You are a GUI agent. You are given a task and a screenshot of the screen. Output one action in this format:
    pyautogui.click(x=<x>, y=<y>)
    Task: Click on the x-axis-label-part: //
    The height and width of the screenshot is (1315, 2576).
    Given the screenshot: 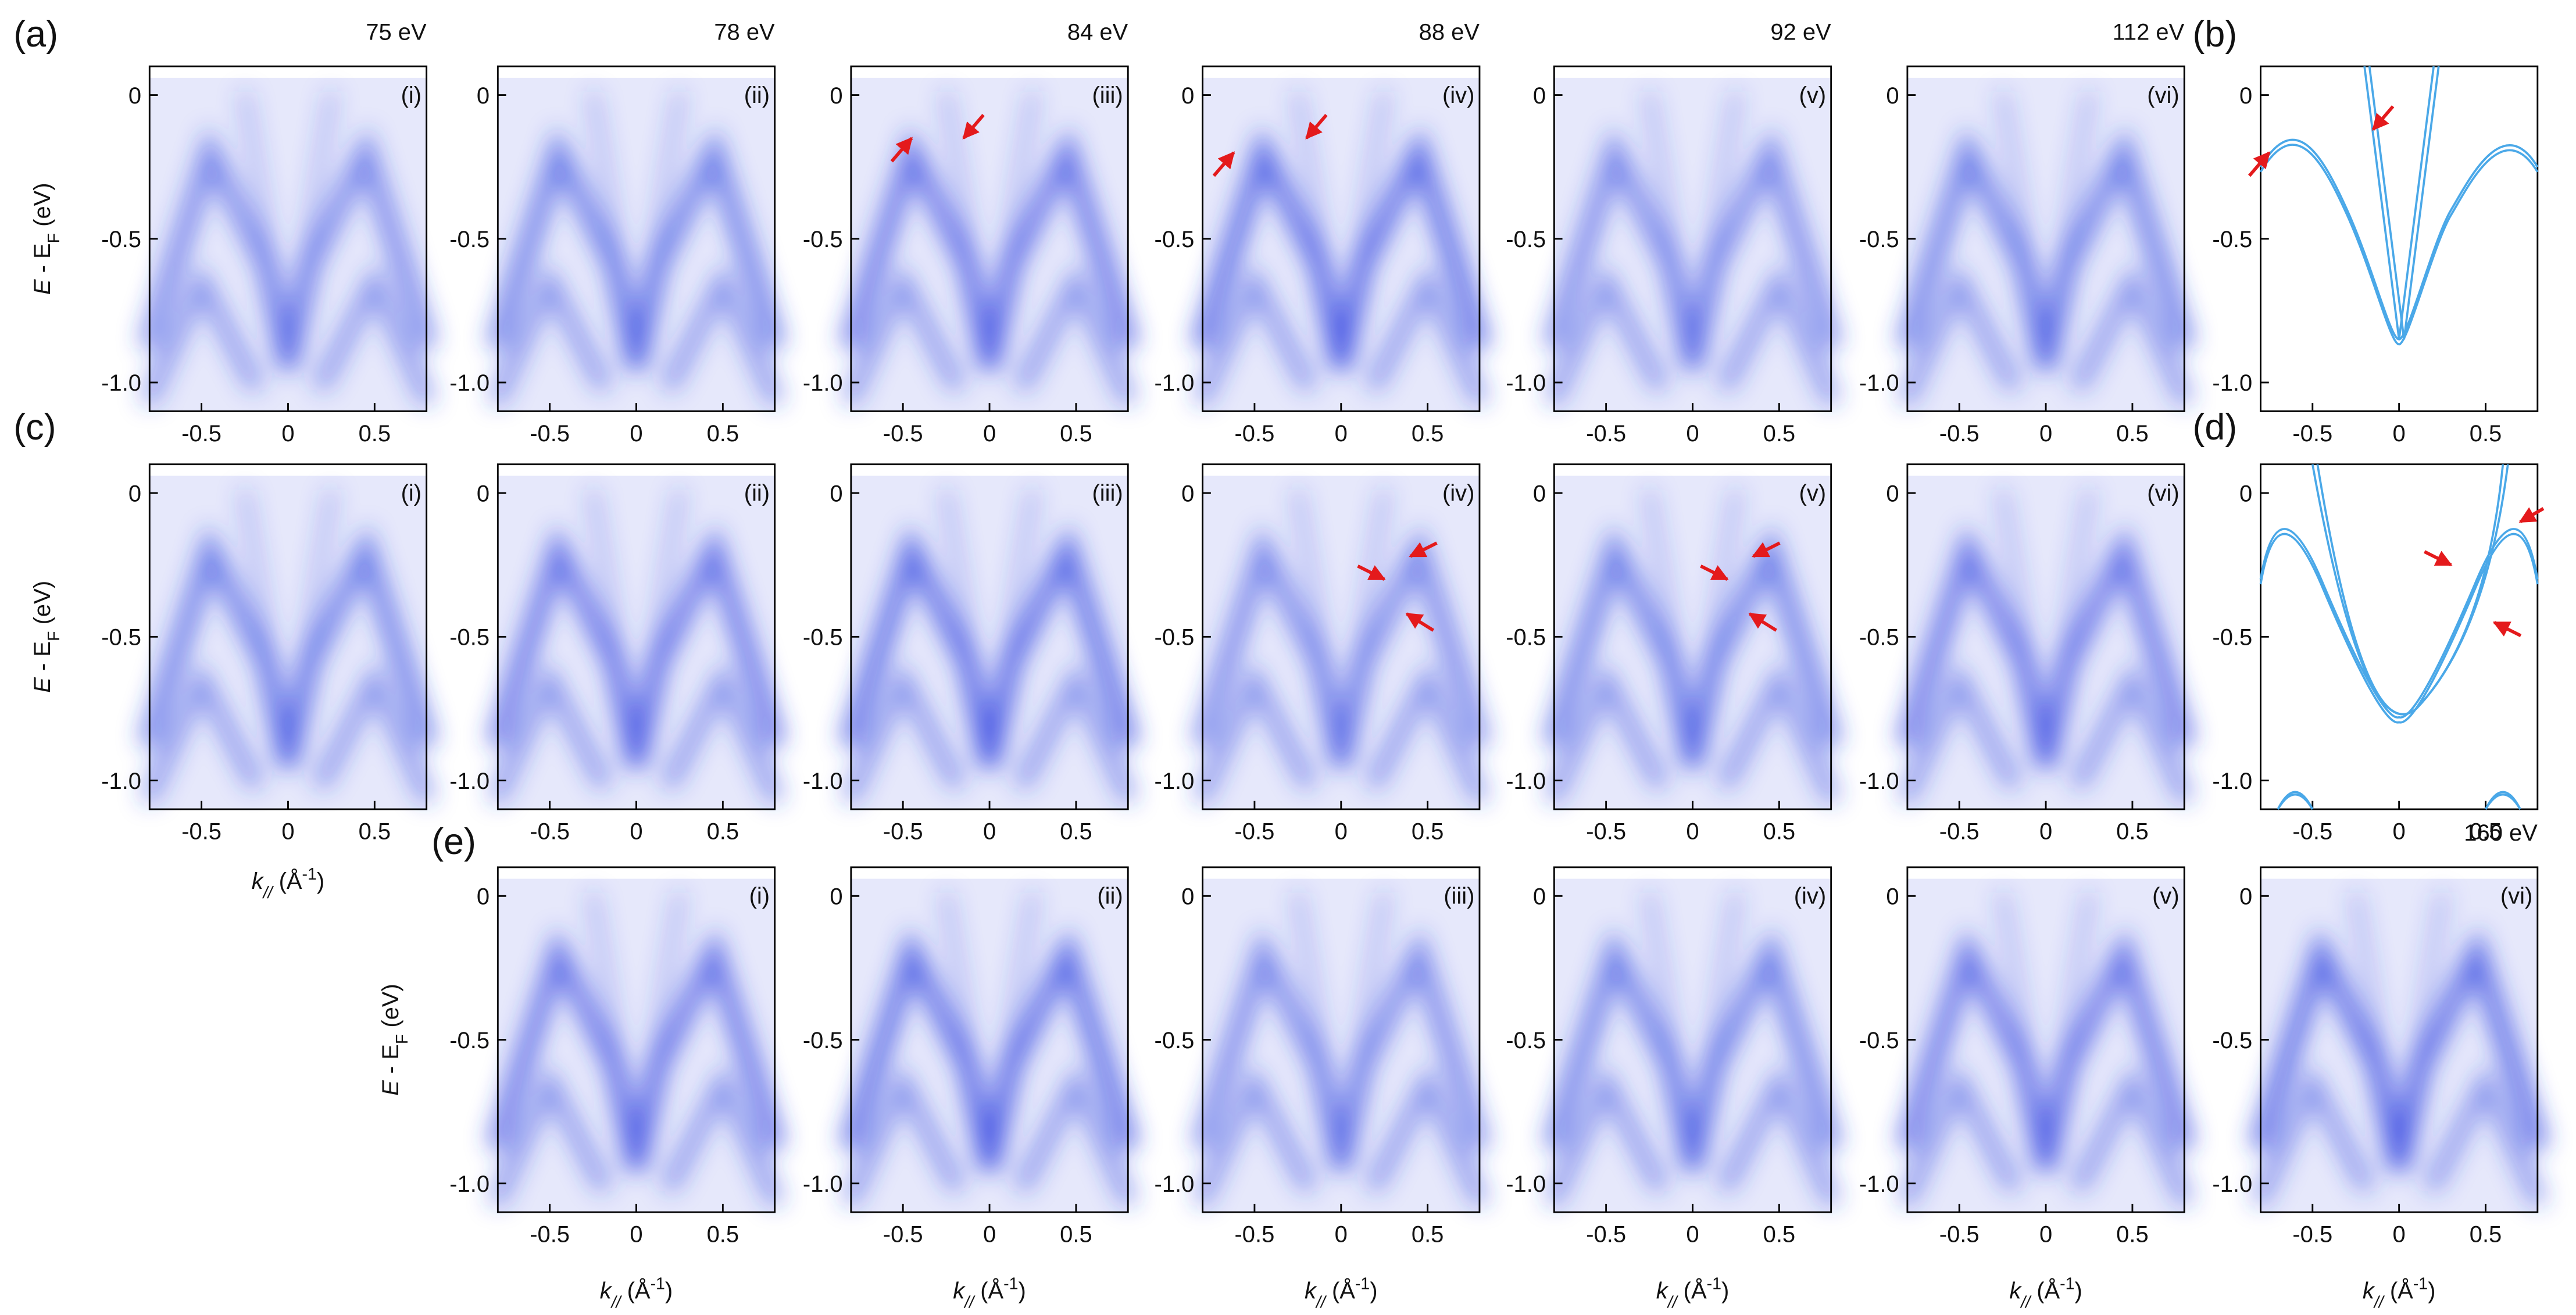 What is the action you would take?
    pyautogui.click(x=969, y=1302)
    